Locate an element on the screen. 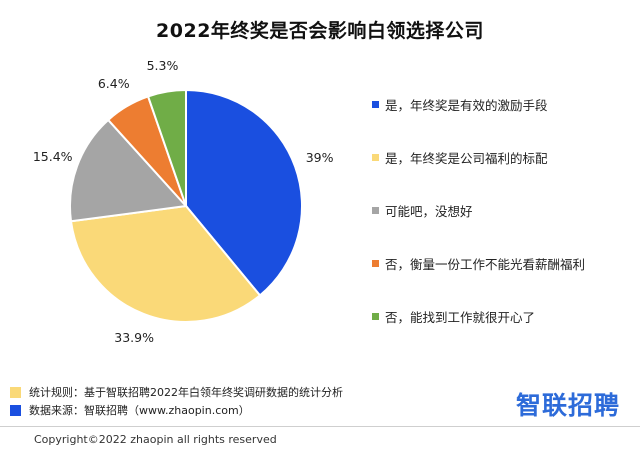 This screenshot has height=454, width=640. slice-3-value-label: 6.4% is located at coordinates (114, 83).